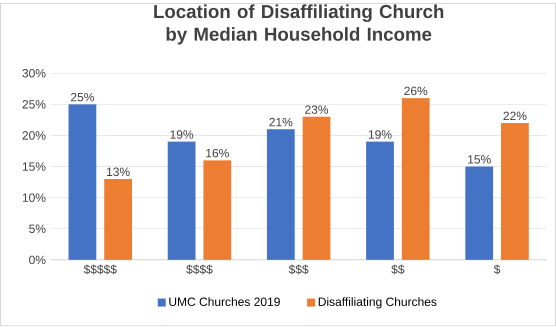  What do you see at coordinates (34, 166) in the screenshot?
I see `y-tick-label: 15%` at bounding box center [34, 166].